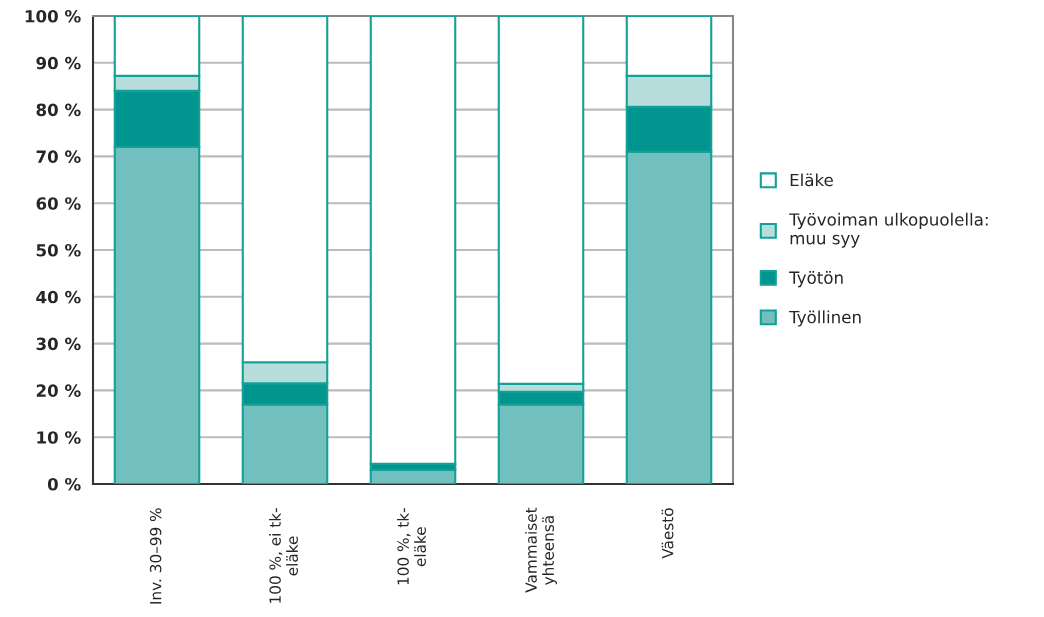  I want to click on y-tick-label: 90 %, so click(58, 63).